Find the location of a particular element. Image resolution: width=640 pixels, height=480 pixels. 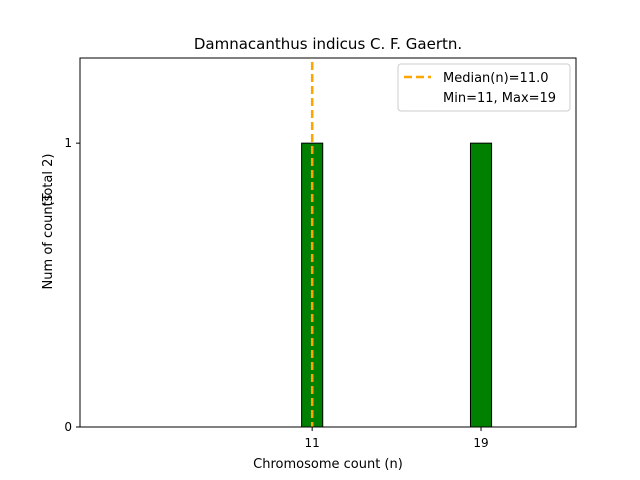

x-tick-label-11: 11 is located at coordinates (312, 443).